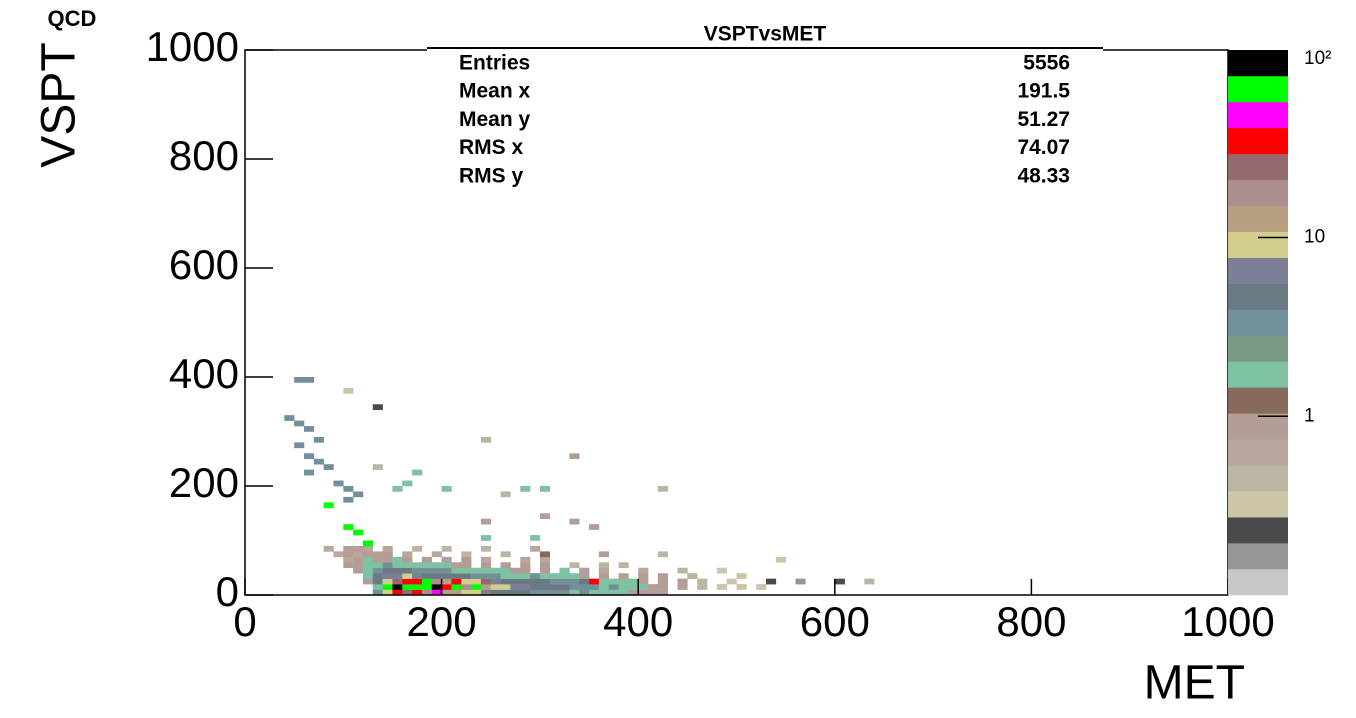  What do you see at coordinates (204, 264) in the screenshot?
I see `y-tick-label: 600` at bounding box center [204, 264].